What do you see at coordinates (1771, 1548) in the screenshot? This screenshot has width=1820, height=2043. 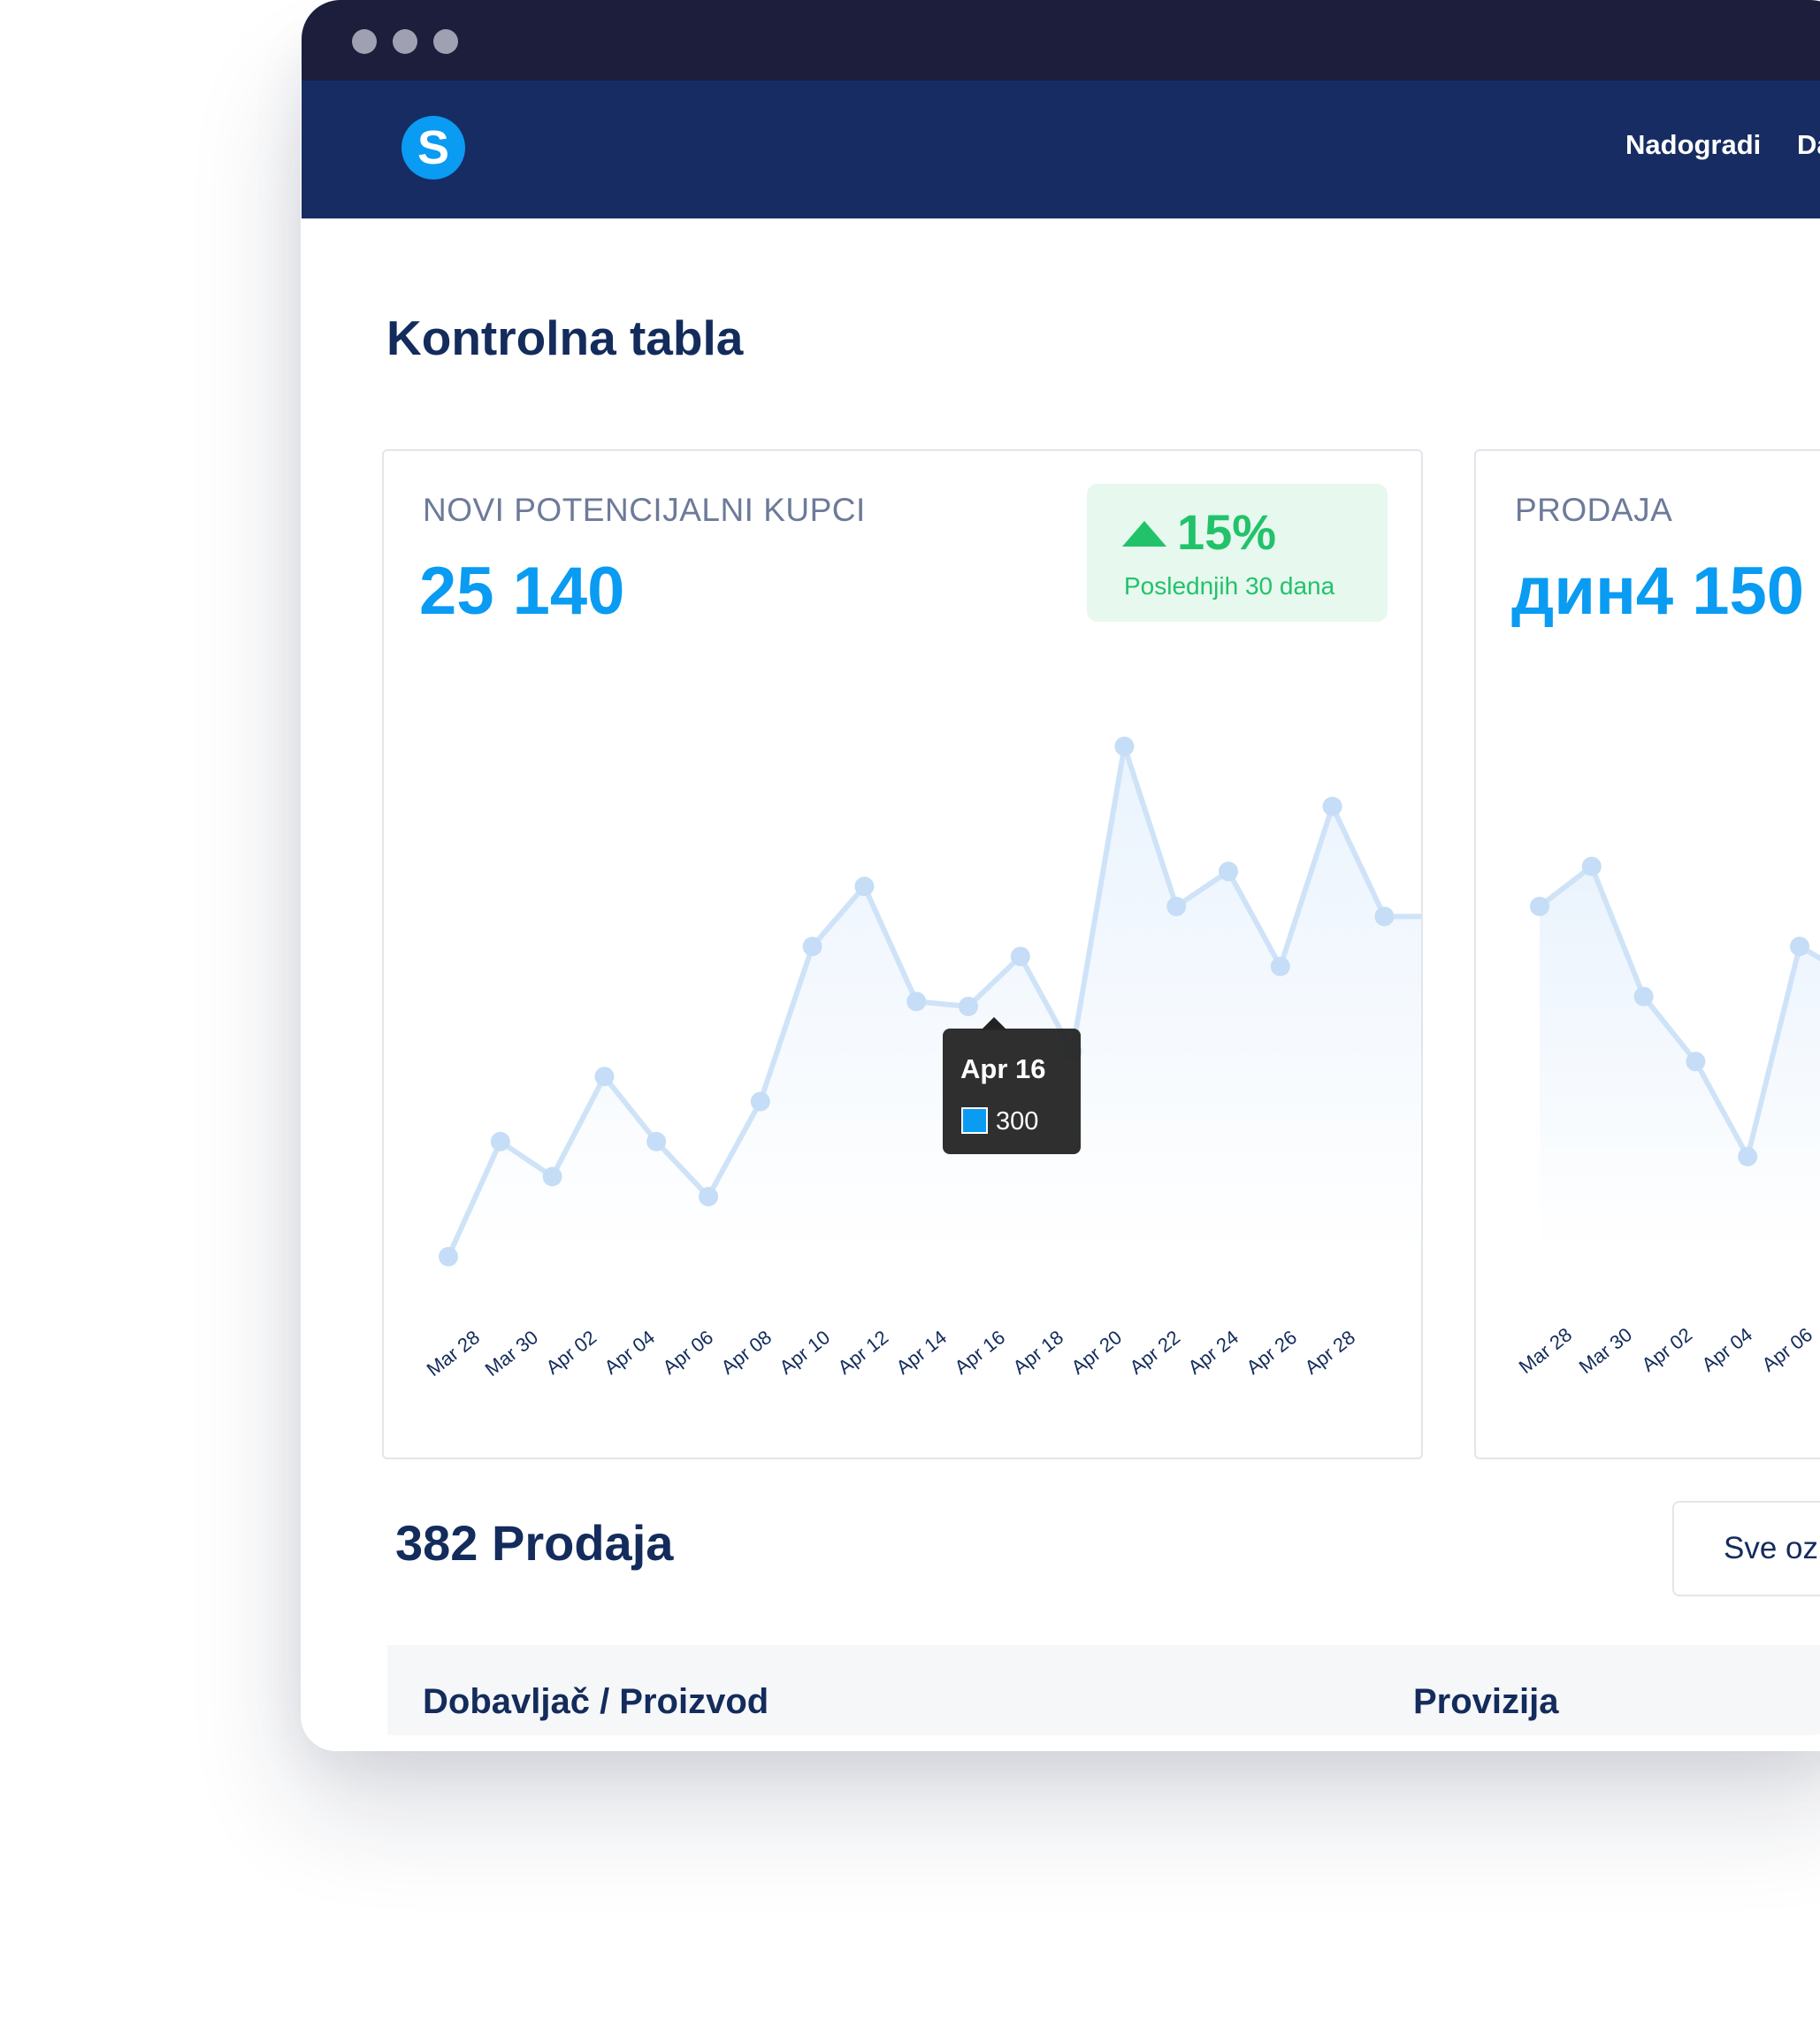 I see `view-all-label: Sve oz` at bounding box center [1771, 1548].